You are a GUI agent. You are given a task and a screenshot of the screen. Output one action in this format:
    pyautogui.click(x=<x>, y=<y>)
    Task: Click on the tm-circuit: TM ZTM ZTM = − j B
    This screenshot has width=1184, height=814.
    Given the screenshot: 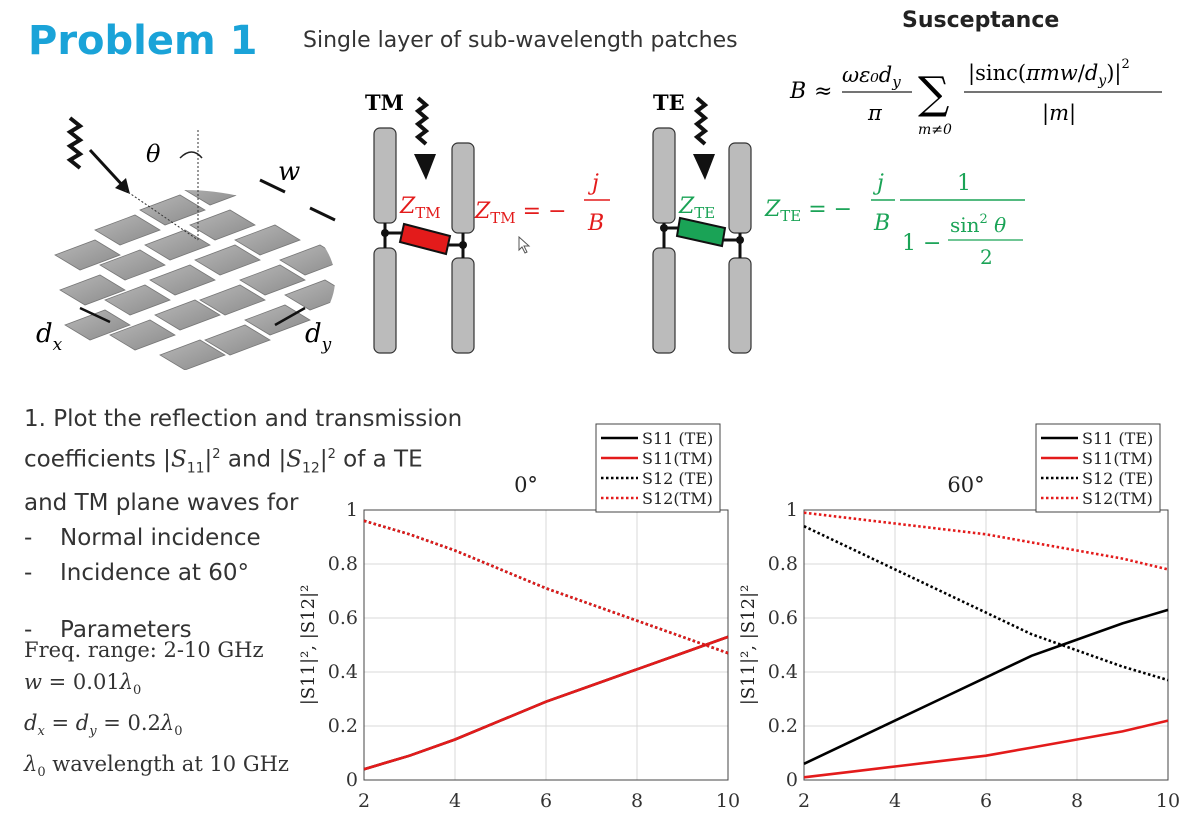 What is the action you would take?
    pyautogui.click(x=487, y=222)
    